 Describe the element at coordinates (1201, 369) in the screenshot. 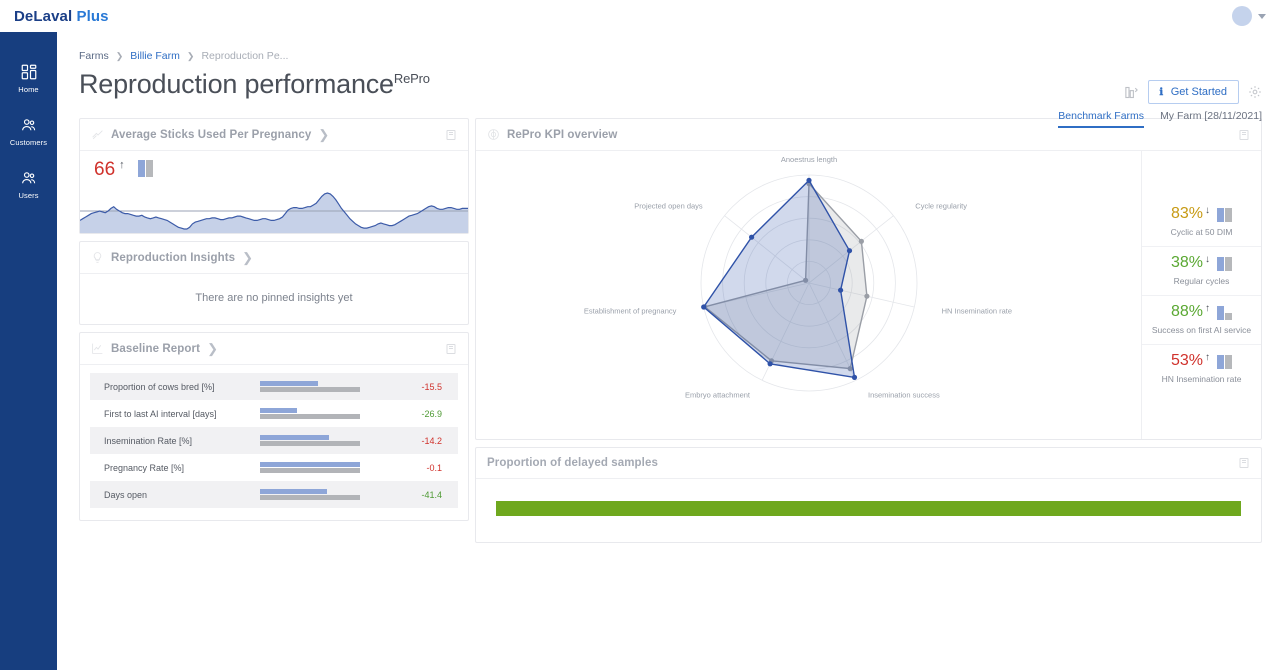

I see `kpi-stat-item: 53% ↑ HN Insemination rate` at that location.